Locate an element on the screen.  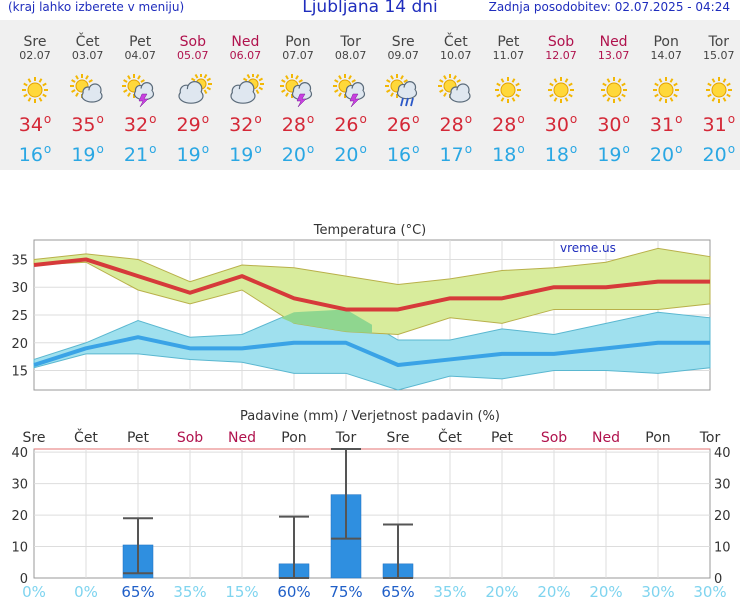
y-tick-label-right: 30 is located at coordinates (722, 485).